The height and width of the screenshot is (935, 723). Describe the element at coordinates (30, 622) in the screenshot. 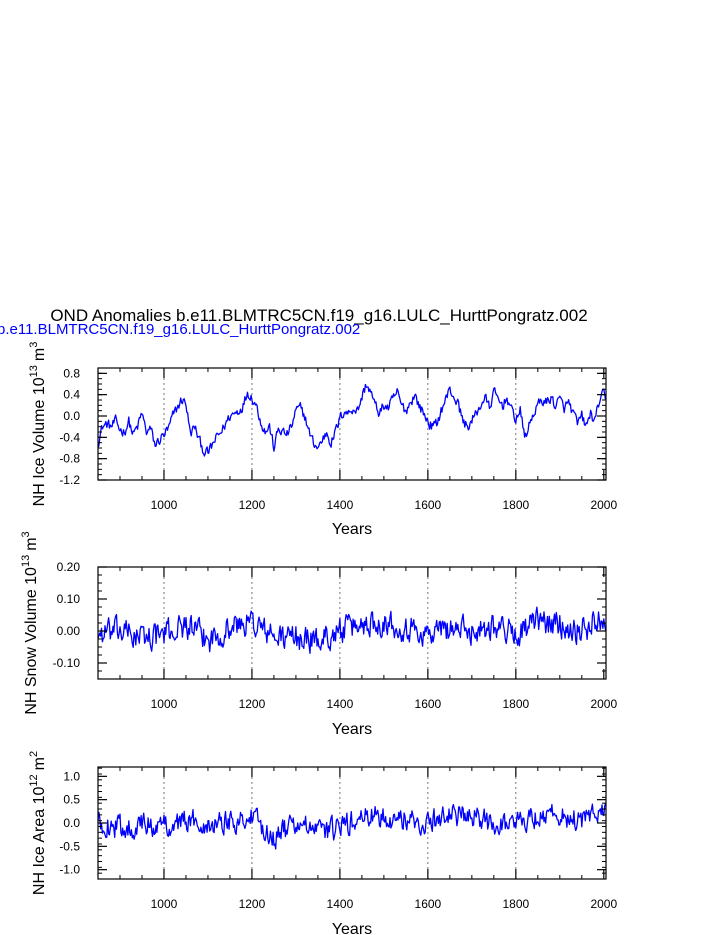

I see `y-axis-label: NH Snow Volume 1013m3` at that location.